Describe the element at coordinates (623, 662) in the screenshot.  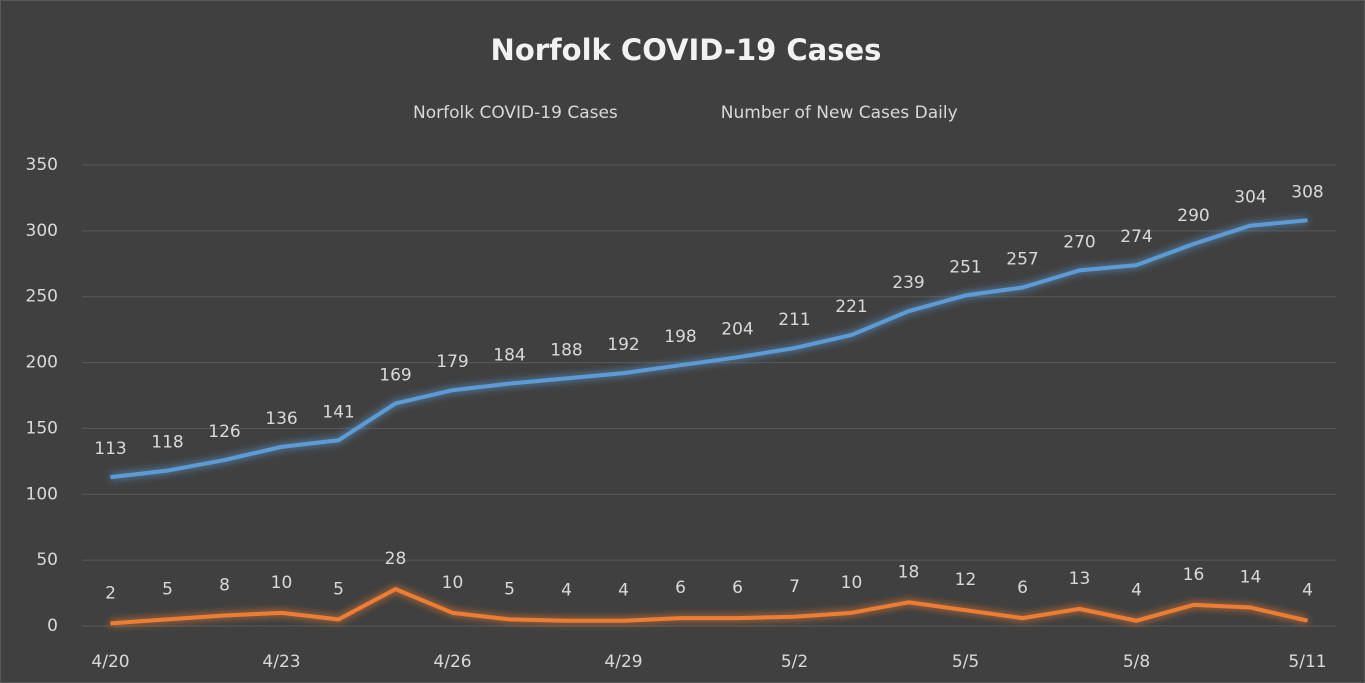
I see `x-tick-label: 4/29` at that location.